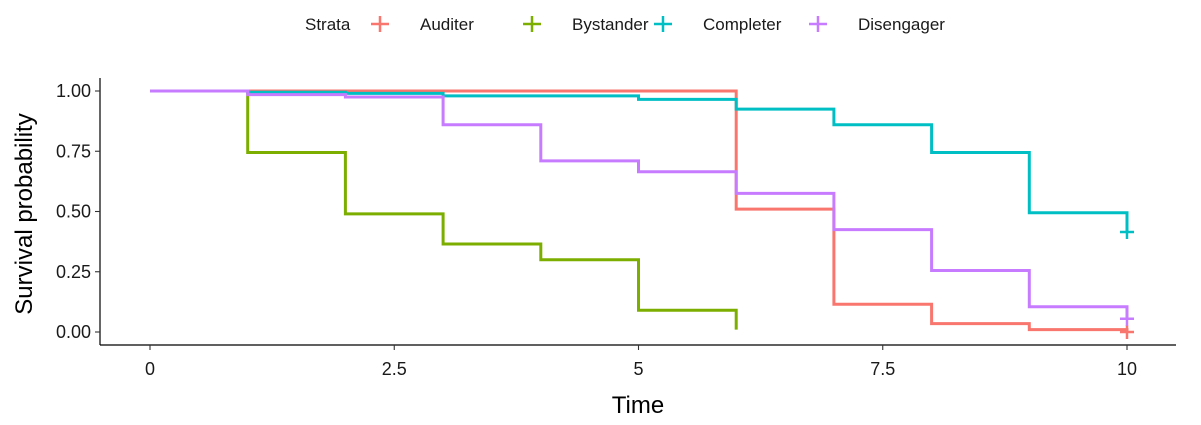 The image size is (1201, 425). Describe the element at coordinates (328, 24) in the screenshot. I see `legend-title: Strata` at that location.